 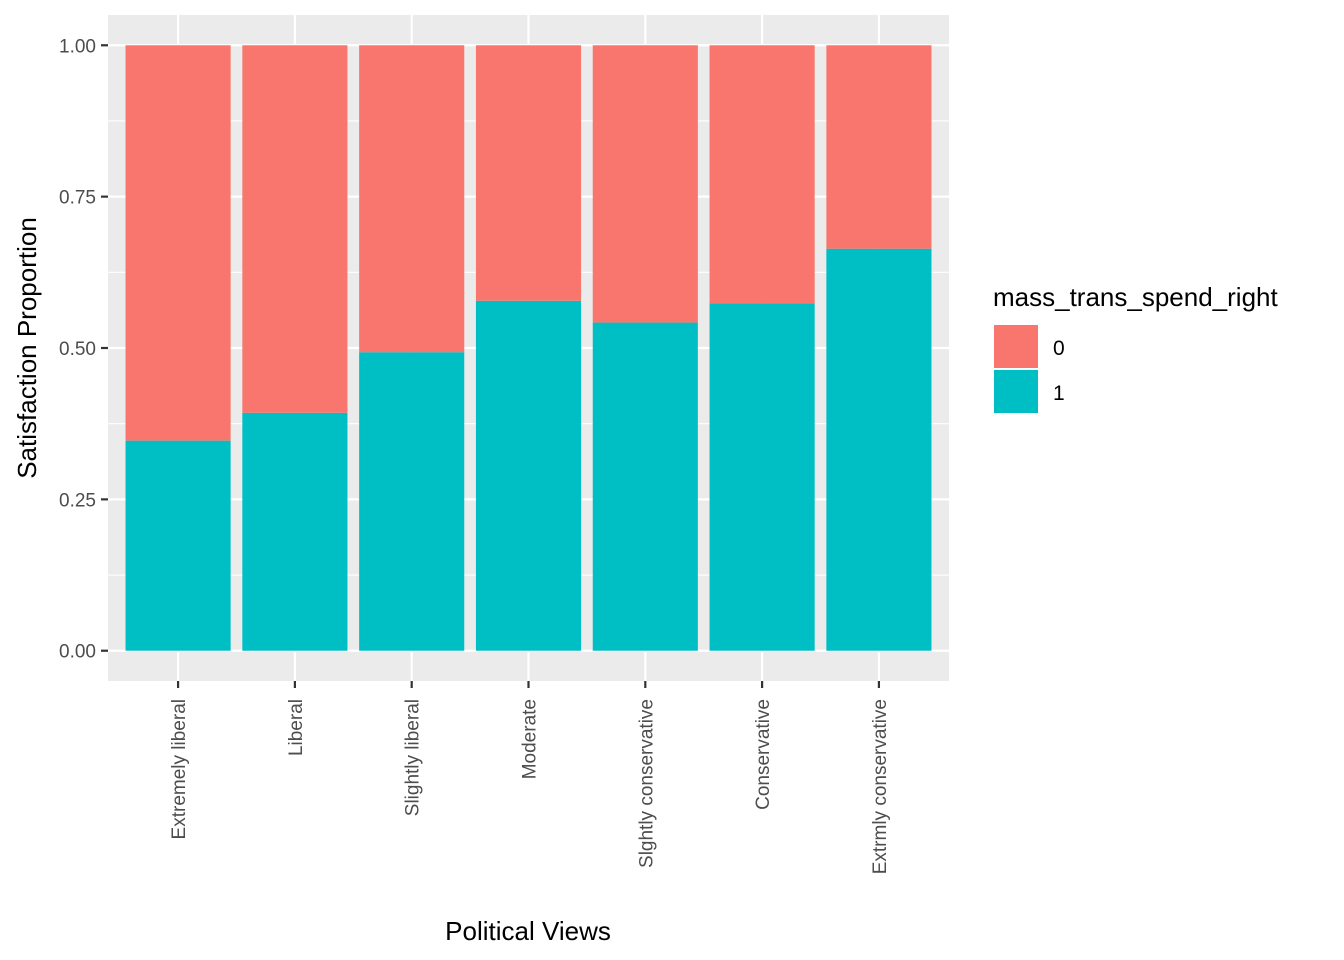 I want to click on y-axis: 0.00 0.25 0.50 0.75 1.00, so click(x=83, y=349).